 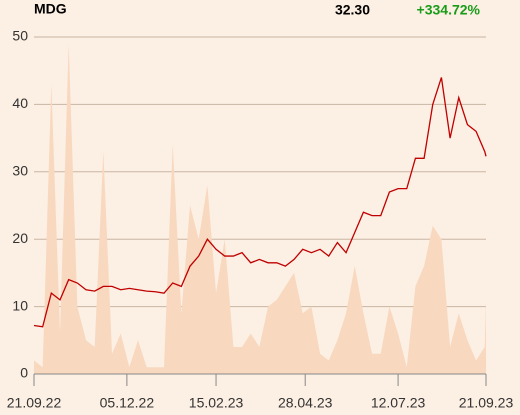 I want to click on x-tick-label: 15.02.23, so click(x=216, y=403).